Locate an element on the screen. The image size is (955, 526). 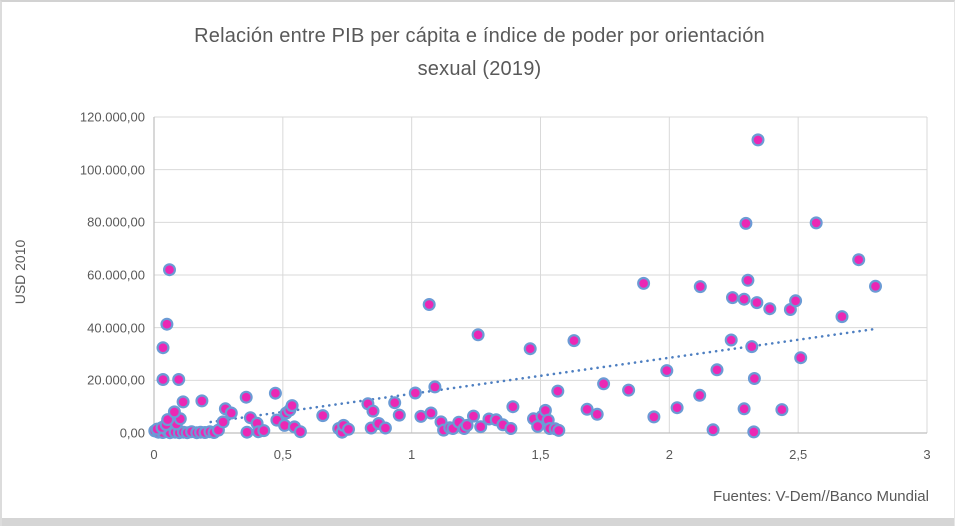
chart-title-line2: sexual (2019) is located at coordinates (479, 69).